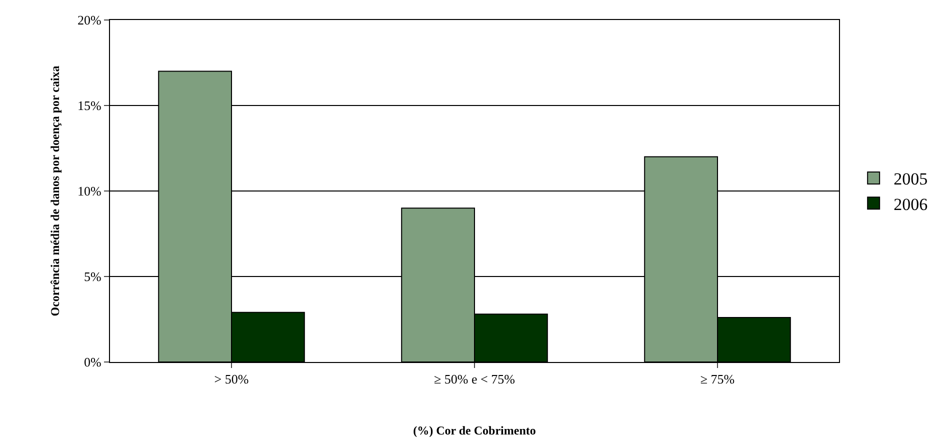 This screenshot has height=447, width=949. Describe the element at coordinates (717, 379) in the screenshot. I see `x-tick-label: ≥ 75%` at that location.